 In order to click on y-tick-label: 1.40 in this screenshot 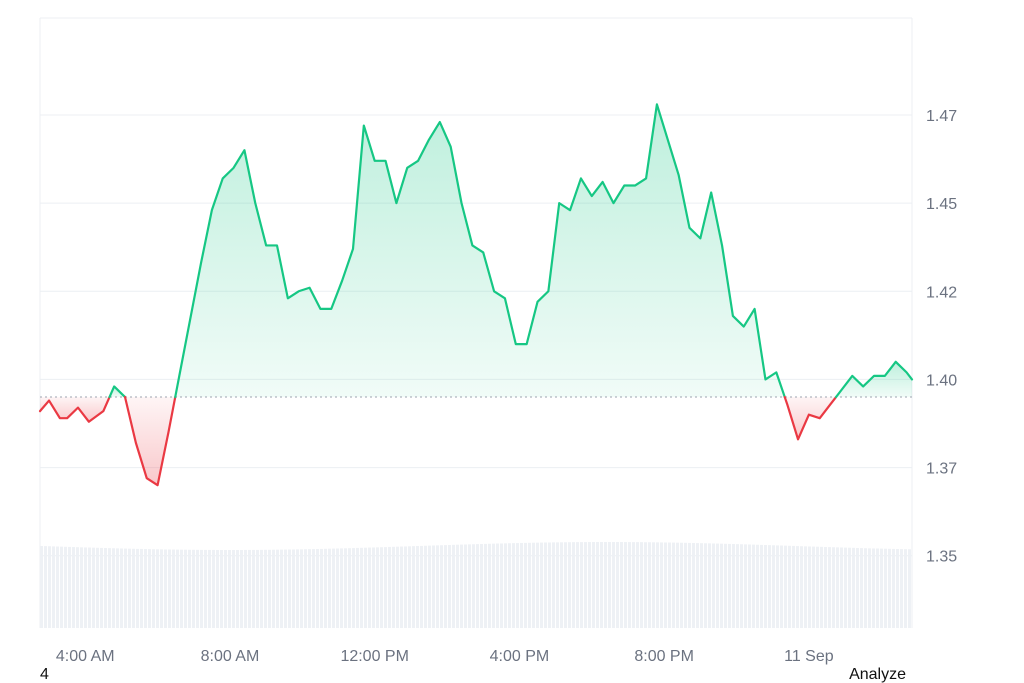, I will do `click(941, 380)`.